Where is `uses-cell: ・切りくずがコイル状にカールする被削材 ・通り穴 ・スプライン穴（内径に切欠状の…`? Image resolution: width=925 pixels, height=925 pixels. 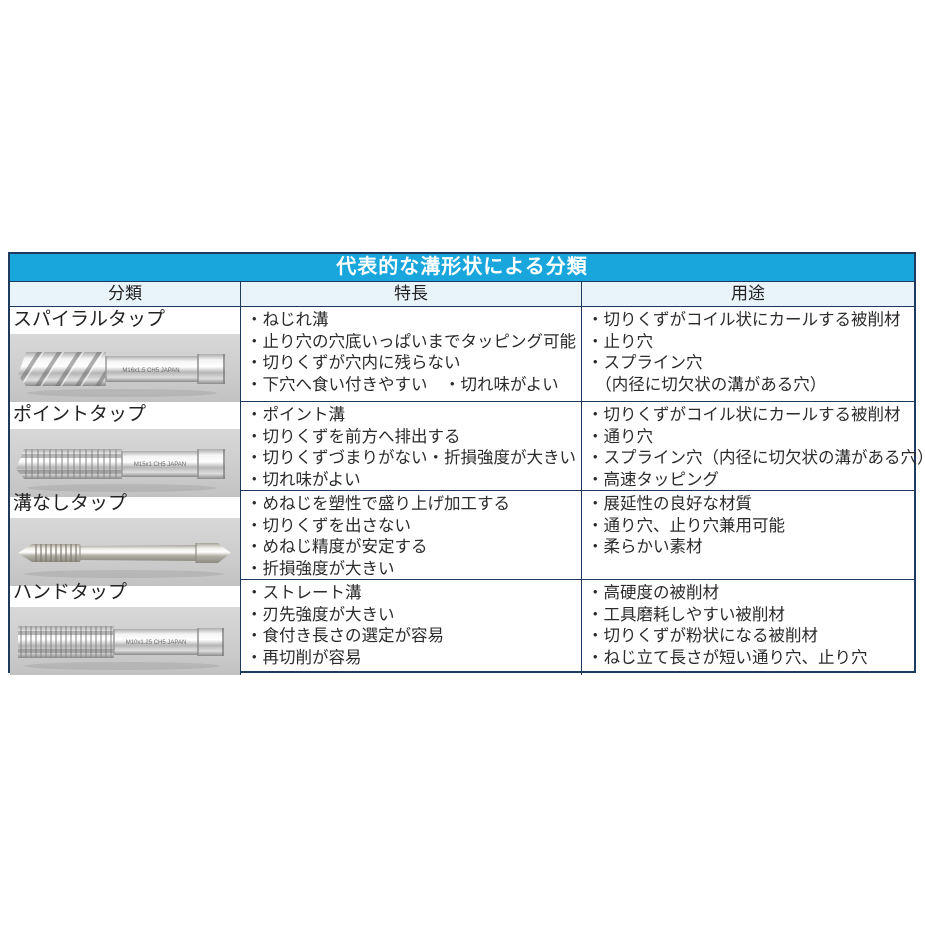
uses-cell: ・切りくずがコイル状にカールする被削材 ・通り穴 ・スプライン穴（内径に切欠状の… is located at coordinates (753, 449).